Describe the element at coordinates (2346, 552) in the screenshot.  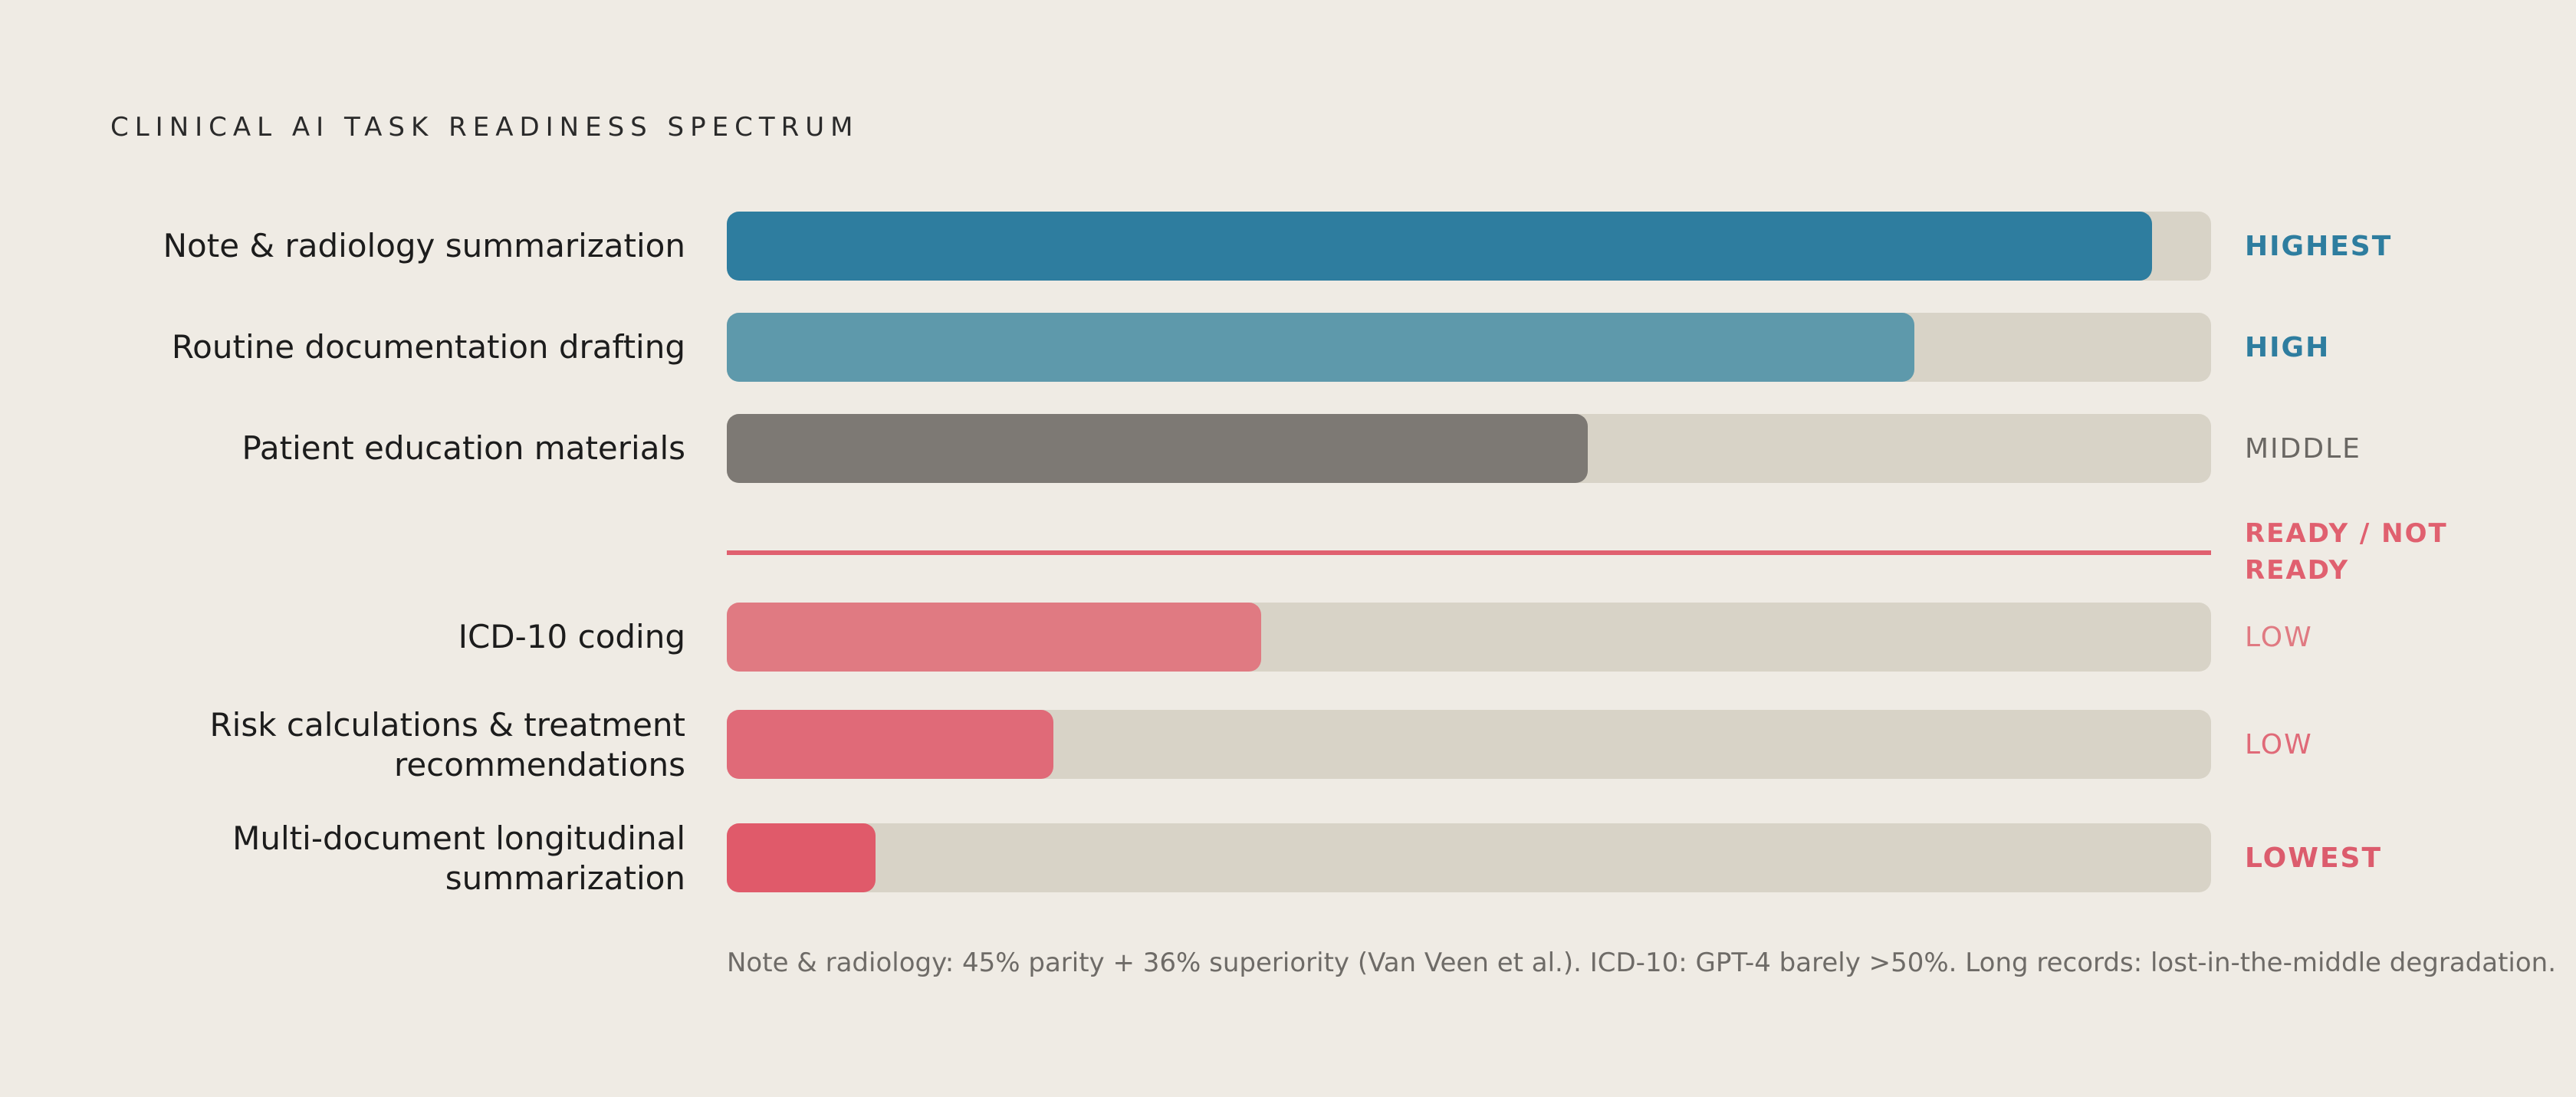
I see `readiness-threshold-label: READY / NOT READY` at that location.